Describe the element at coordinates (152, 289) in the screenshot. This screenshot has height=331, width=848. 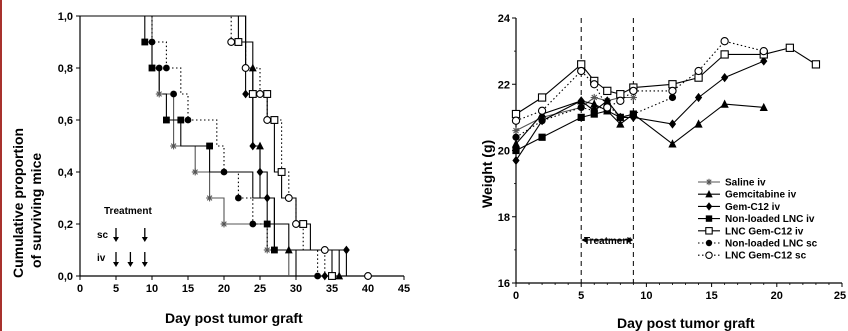
I see `survival-x-tick-label: 10` at that location.